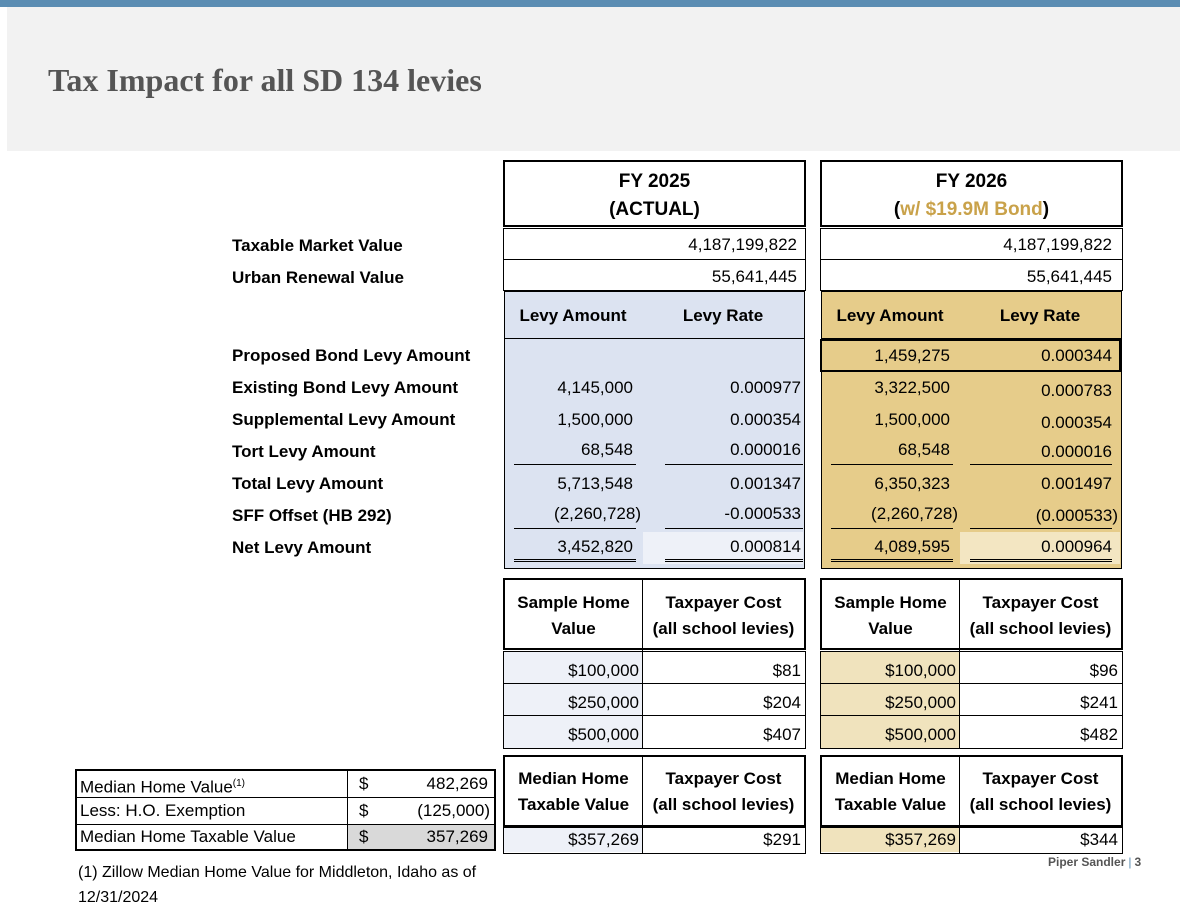 The height and width of the screenshot is (919, 1180). Describe the element at coordinates (603, 702) in the screenshot. I see `fy2025-sample-value-2: $250,000` at that location.